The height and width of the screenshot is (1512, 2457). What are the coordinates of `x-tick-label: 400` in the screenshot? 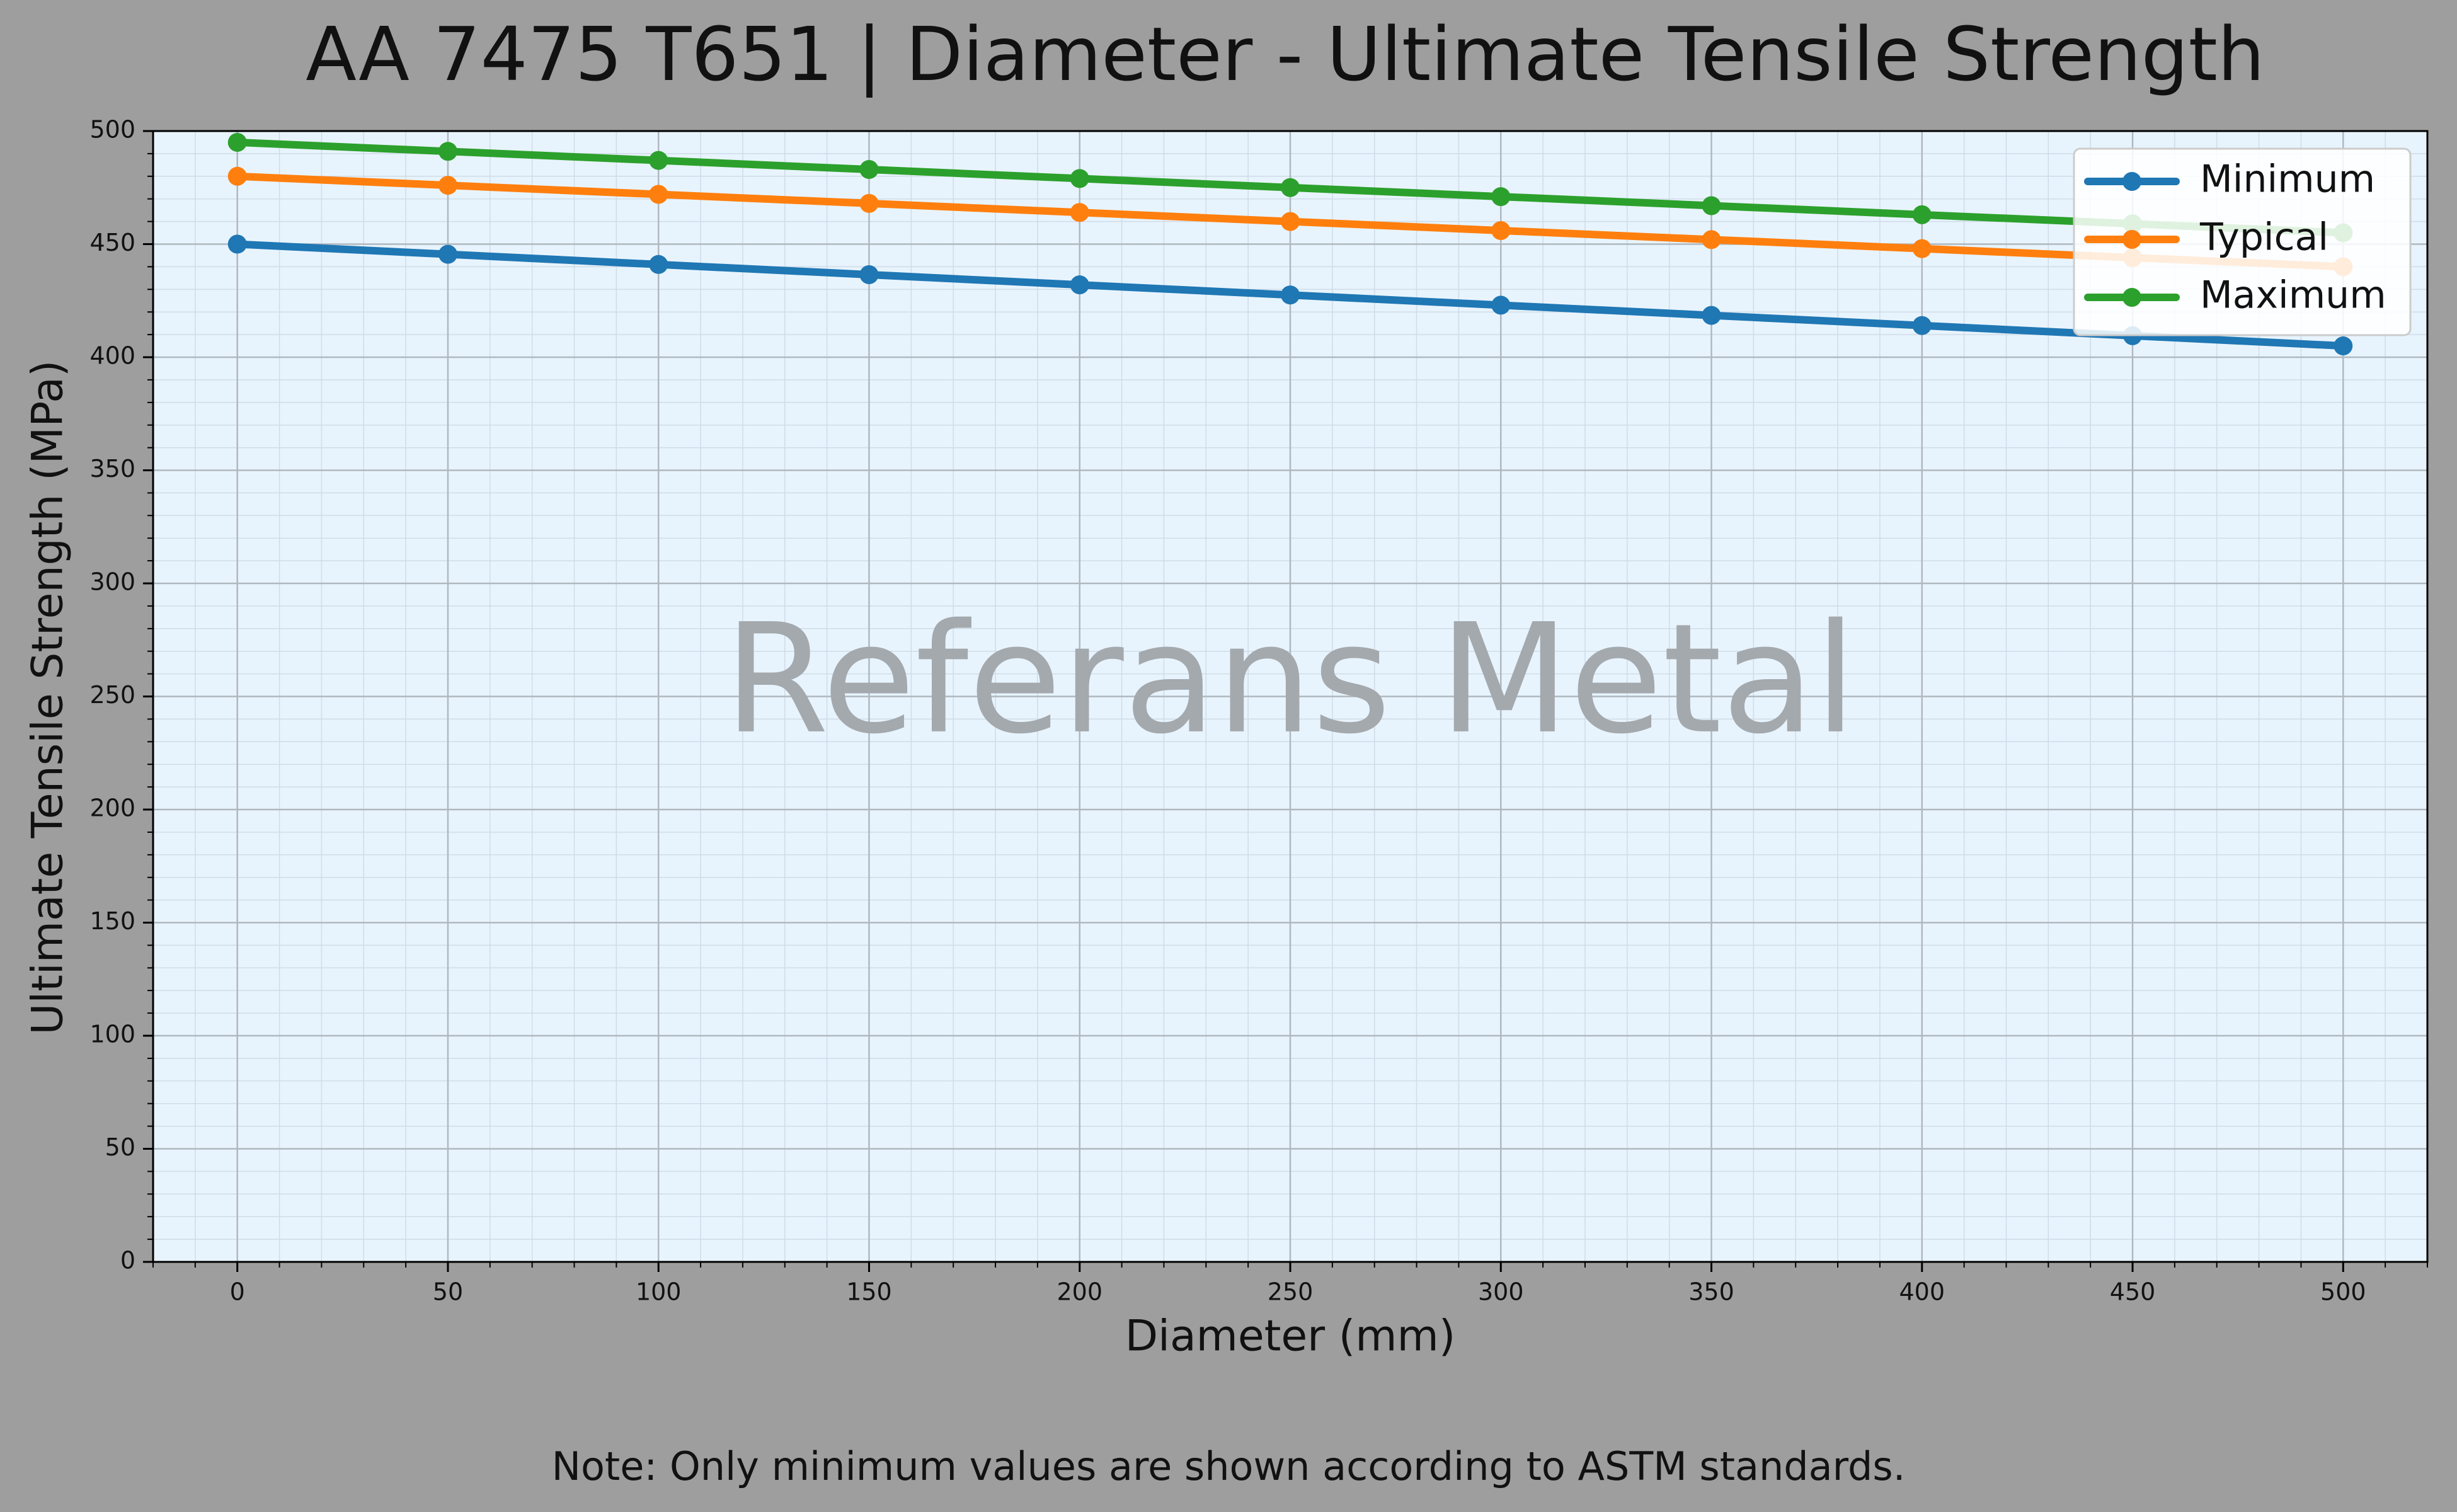 It's located at (1922, 1292).